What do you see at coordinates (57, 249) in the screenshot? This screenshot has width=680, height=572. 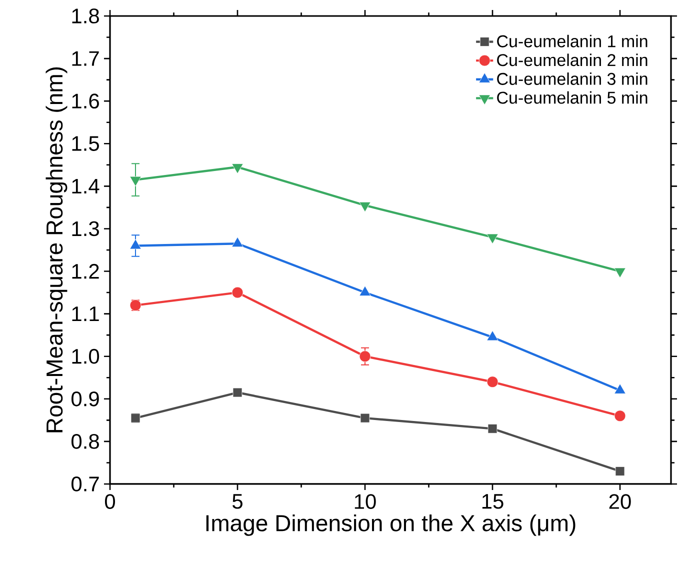 I see `y-axis-title: Root-Mean-square Roughness (nm)` at bounding box center [57, 249].